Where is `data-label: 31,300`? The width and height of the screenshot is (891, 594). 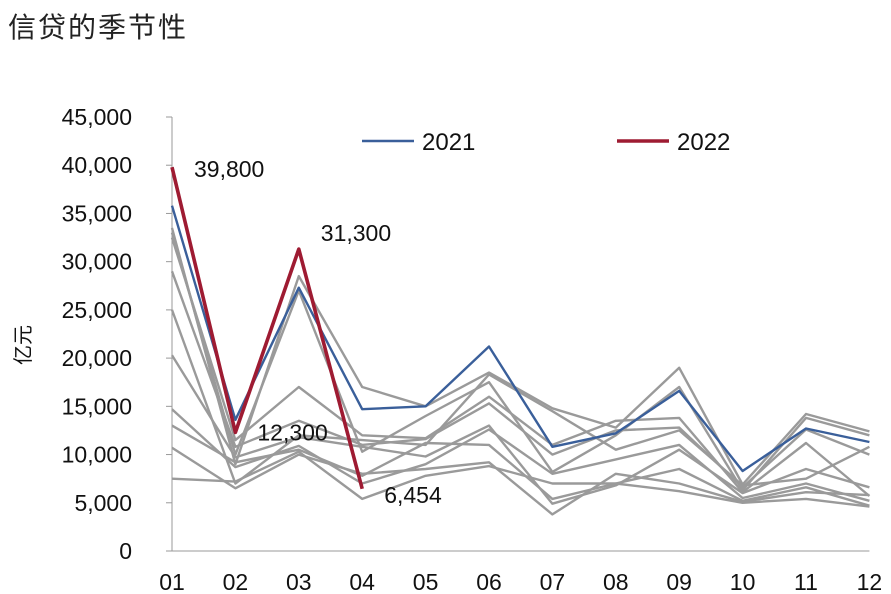
data-label: 31,300 is located at coordinates (356, 233).